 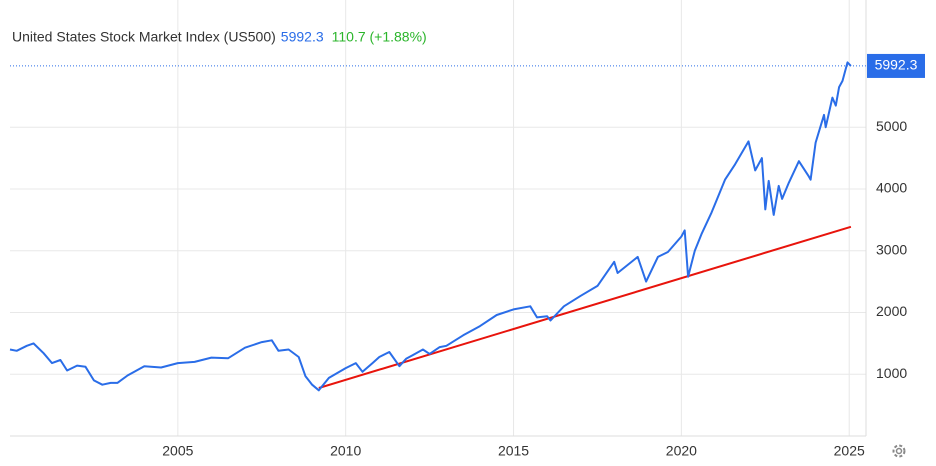 I want to click on last-price-box, so click(x=896, y=65).